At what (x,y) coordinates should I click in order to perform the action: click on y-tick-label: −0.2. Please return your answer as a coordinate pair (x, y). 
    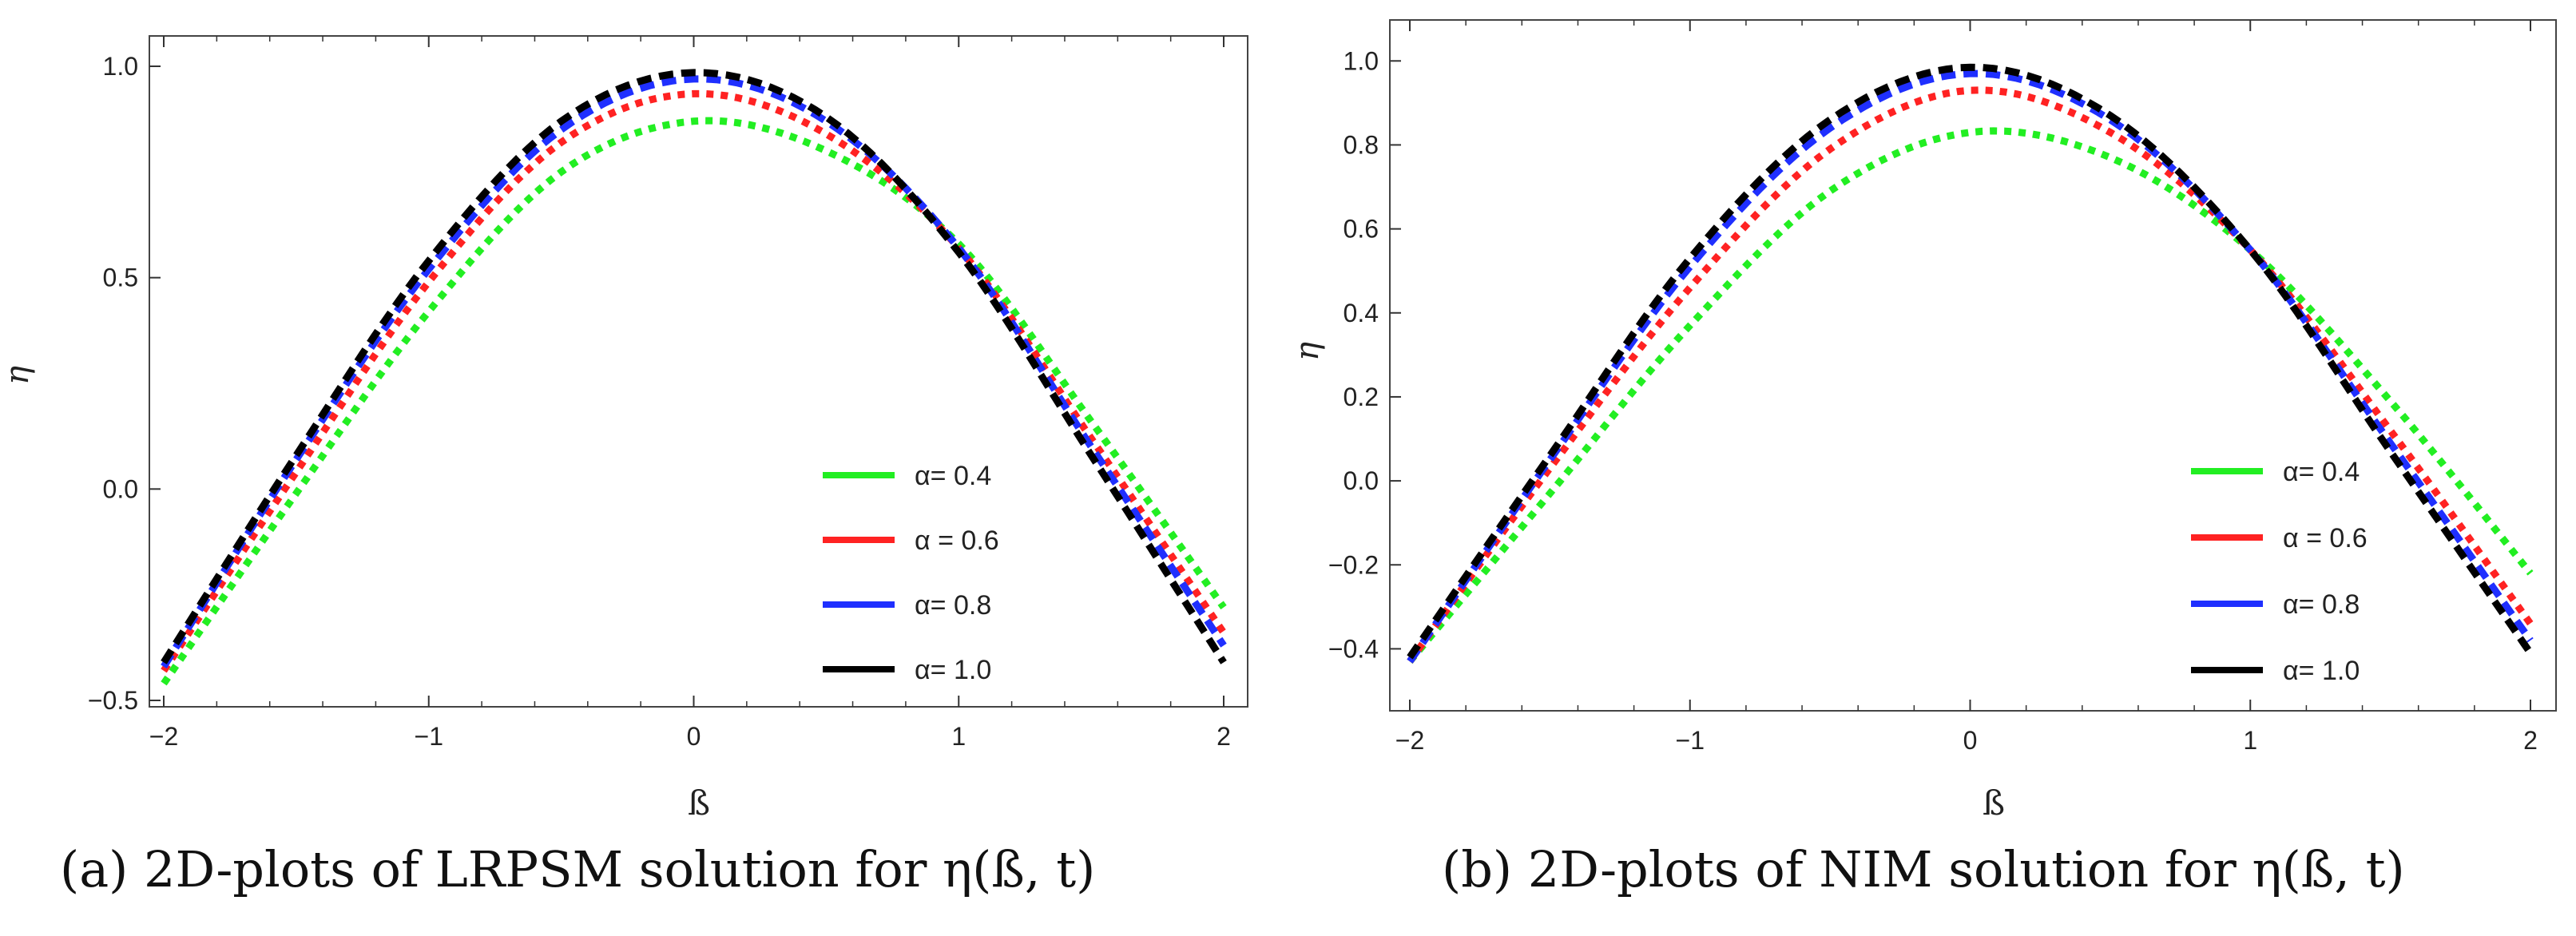
    Looking at the image, I should click on (1353, 564).